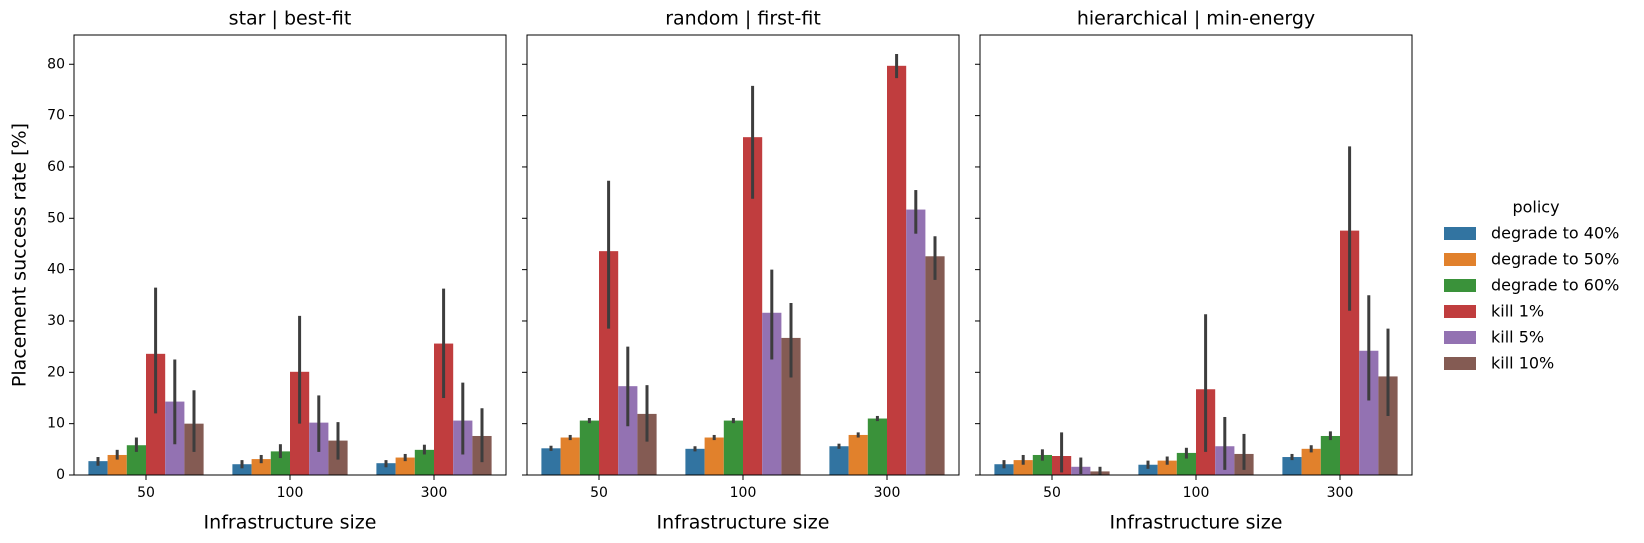 The width and height of the screenshot is (1644, 543). I want to click on y-tick-label: 20, so click(56, 372).